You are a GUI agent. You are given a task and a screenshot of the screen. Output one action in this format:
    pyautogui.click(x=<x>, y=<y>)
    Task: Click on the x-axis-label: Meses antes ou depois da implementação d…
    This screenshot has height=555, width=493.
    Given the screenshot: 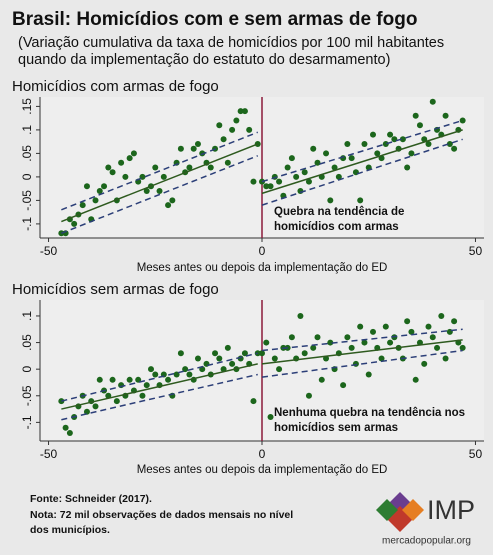 What is the action you would take?
    pyautogui.click(x=262, y=268)
    